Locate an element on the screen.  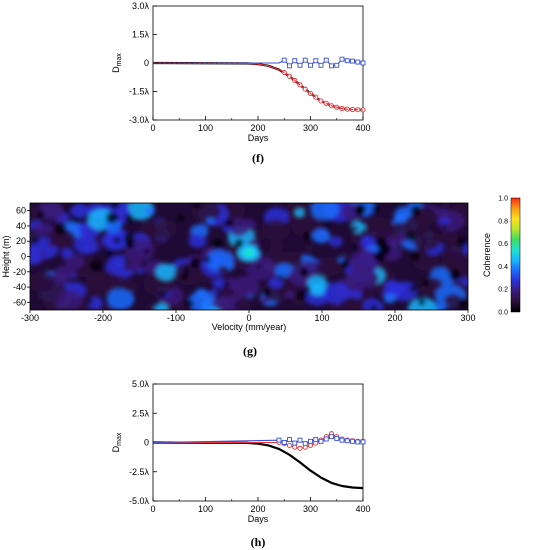
y-axis-label-subscript: max is located at coordinates (119, 60).